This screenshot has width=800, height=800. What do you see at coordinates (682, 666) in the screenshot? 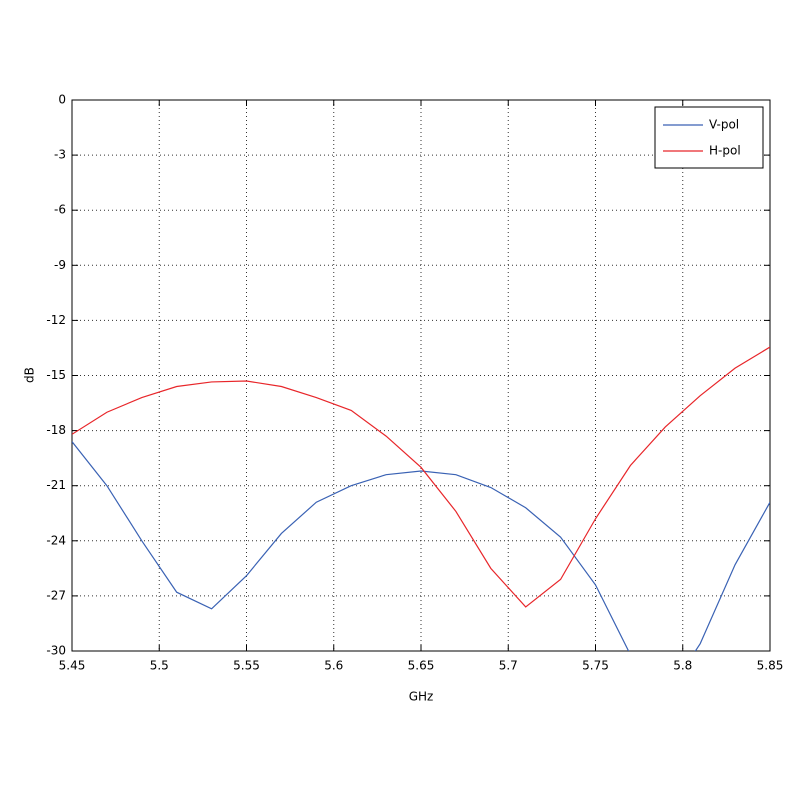
I see `x-tick-label: 5.8` at bounding box center [682, 666].